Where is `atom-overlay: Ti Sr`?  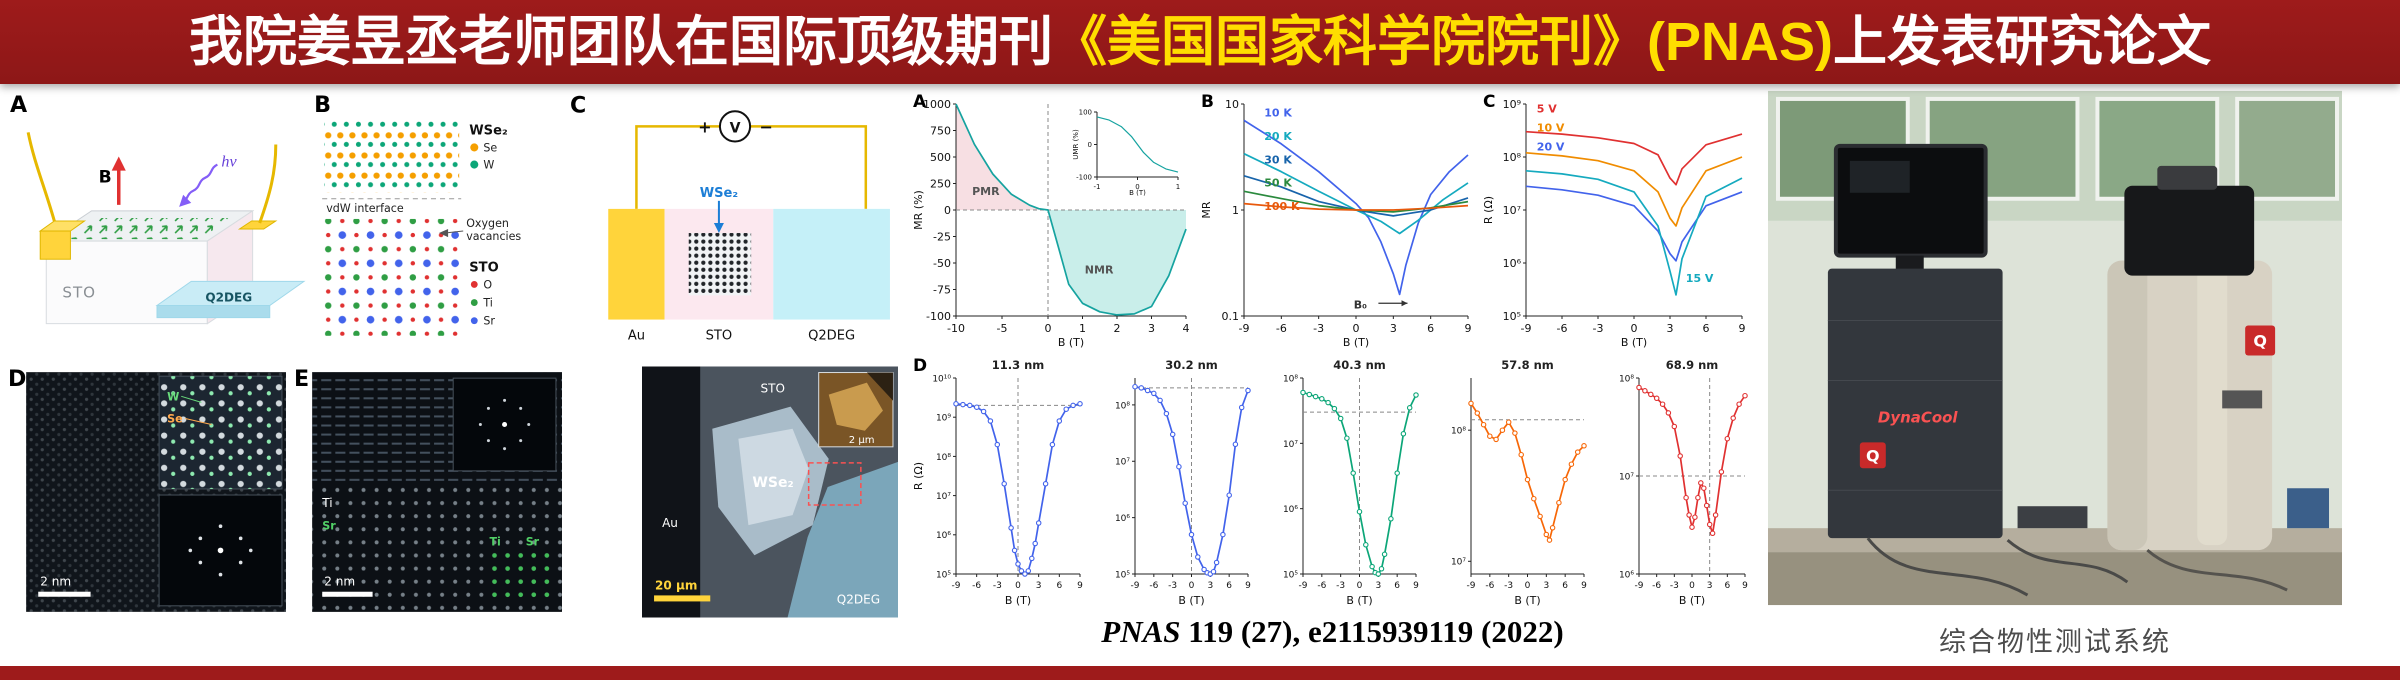
atom-overlay: Ti Sr is located at coordinates (518, 568).